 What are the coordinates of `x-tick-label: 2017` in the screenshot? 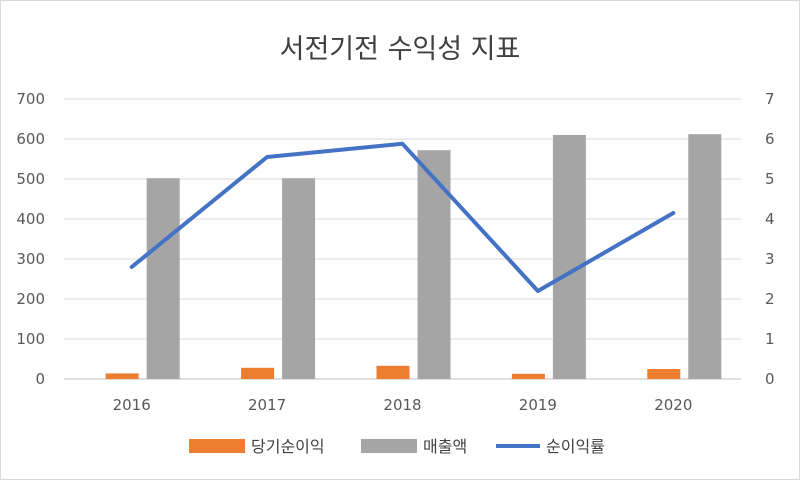 It's located at (267, 405).